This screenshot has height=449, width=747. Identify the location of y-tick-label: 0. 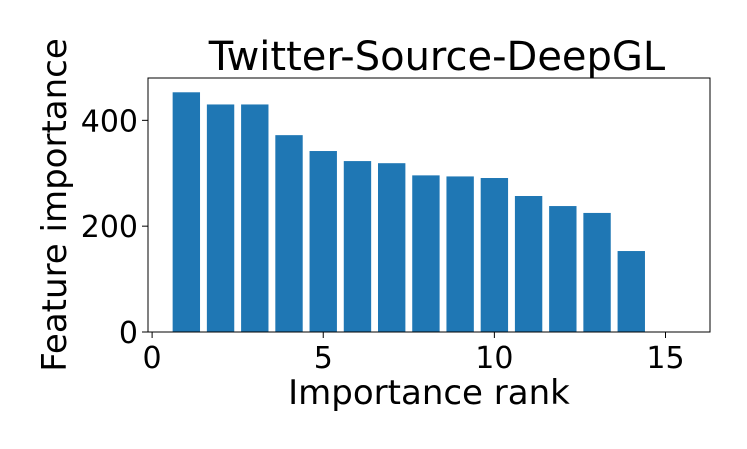
(128, 333).